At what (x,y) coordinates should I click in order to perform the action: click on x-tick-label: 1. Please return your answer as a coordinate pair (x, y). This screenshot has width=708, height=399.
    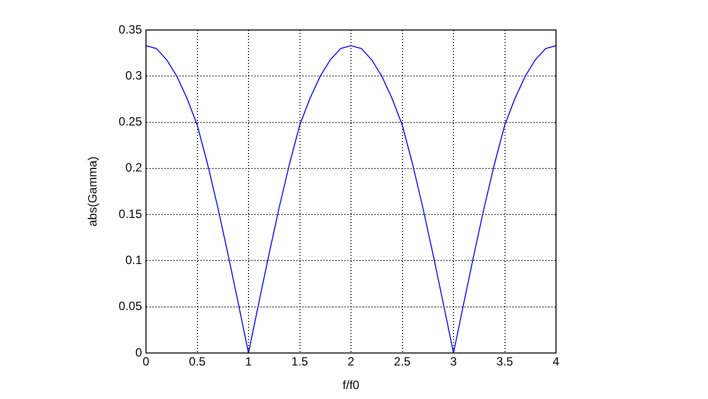
    Looking at the image, I should click on (248, 361).